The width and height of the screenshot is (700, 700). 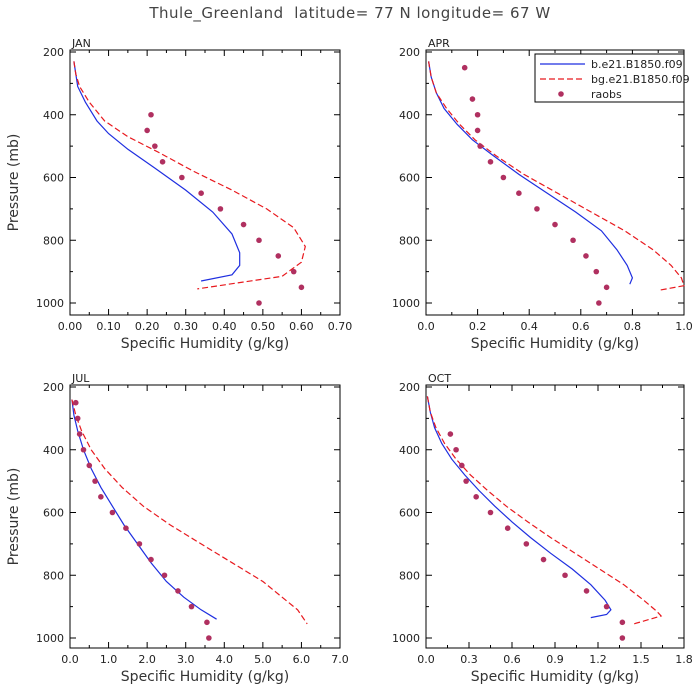 What do you see at coordinates (225, 659) in the screenshot?
I see `panel-jul-xtick-label: 4.0` at bounding box center [225, 659].